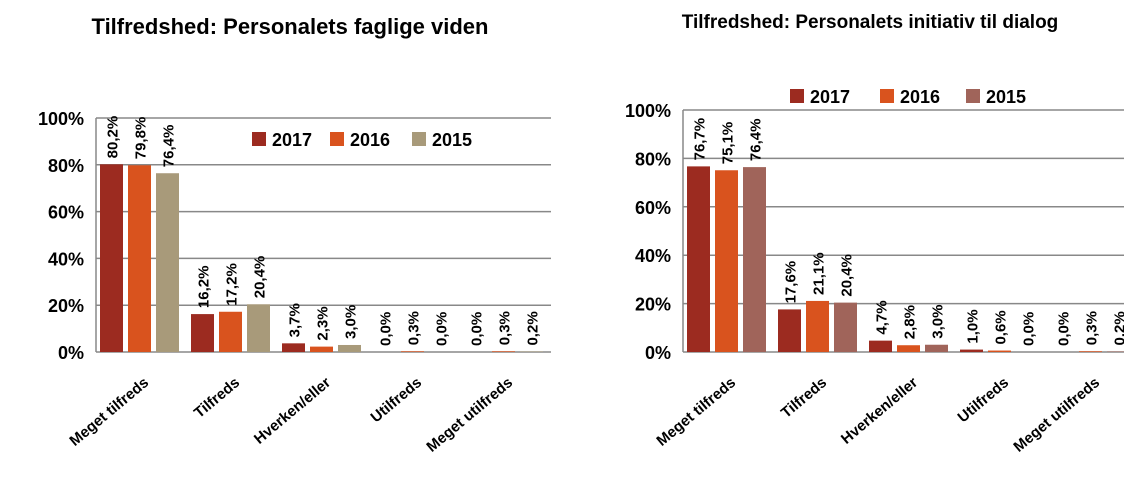  What do you see at coordinates (819, 273) in the screenshot?
I see `data-label: 21,1%` at bounding box center [819, 273].